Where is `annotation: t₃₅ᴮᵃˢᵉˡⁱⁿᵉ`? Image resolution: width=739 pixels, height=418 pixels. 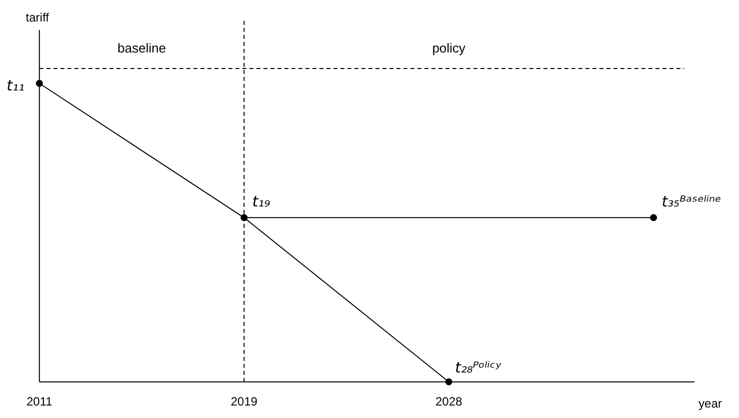
annotation: t₃₅ᴮᵃˢᵉˡⁱⁿᵉ is located at coordinates (692, 201).